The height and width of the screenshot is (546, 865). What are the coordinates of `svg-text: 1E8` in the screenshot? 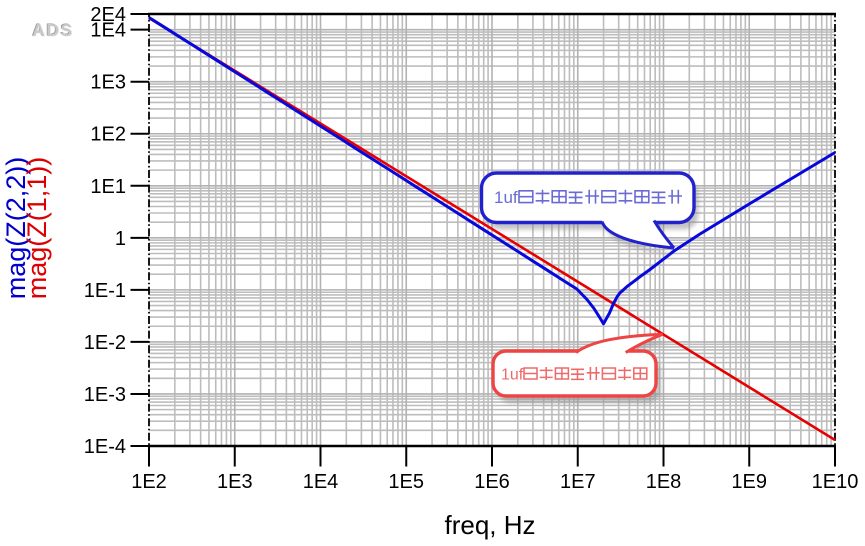 It's located at (664, 482).